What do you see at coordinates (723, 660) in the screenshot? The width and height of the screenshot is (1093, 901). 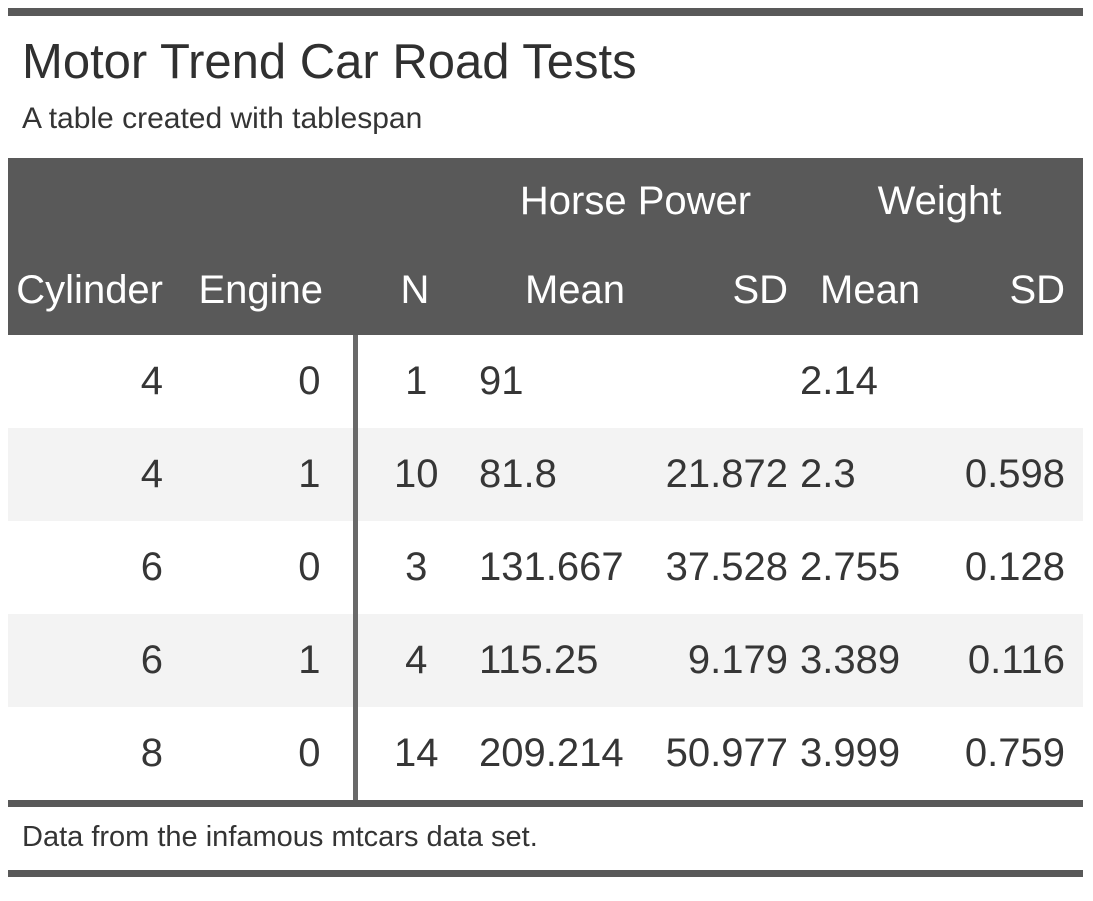 I see `cell-hp-sd: 9.179` at bounding box center [723, 660].